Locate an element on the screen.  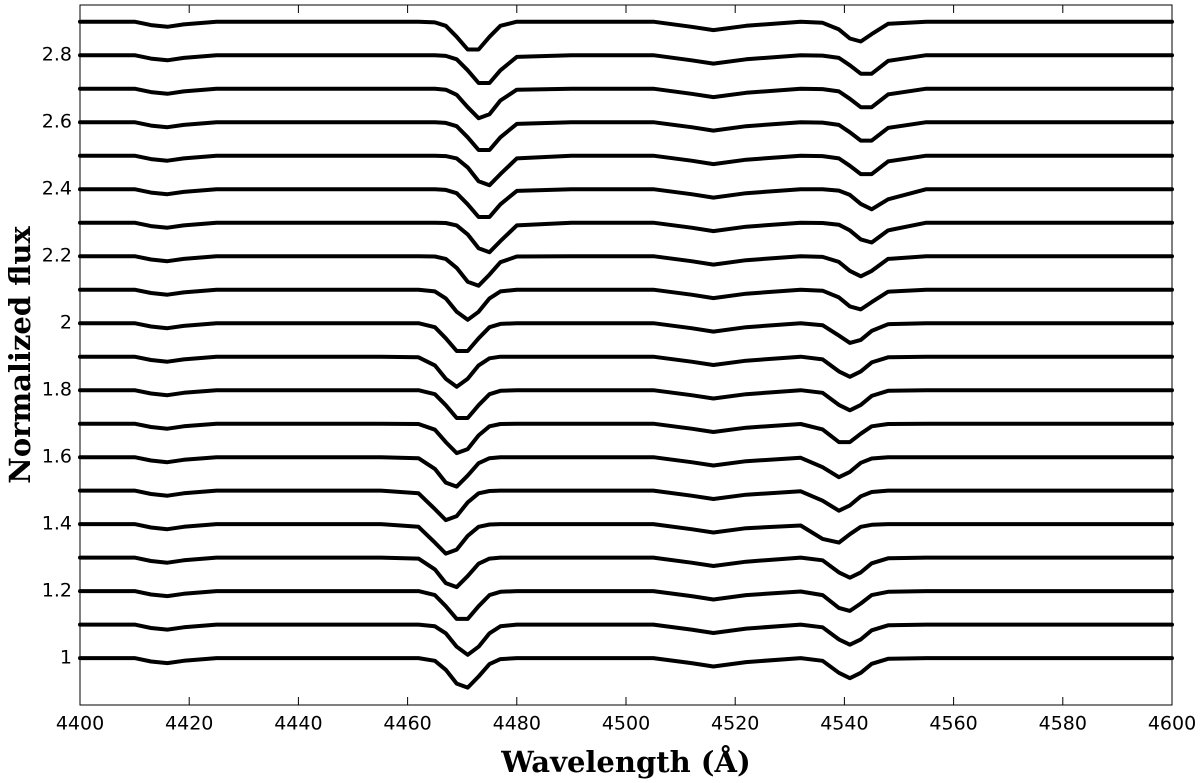
y-tick-label: 2.2 is located at coordinates (57, 256).